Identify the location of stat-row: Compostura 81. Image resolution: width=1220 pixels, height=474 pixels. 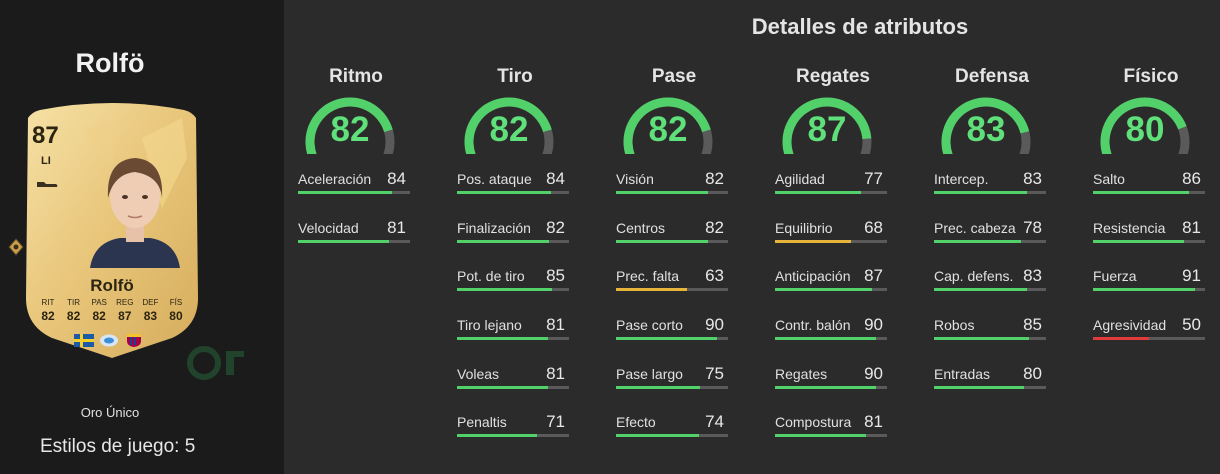
(831, 428).